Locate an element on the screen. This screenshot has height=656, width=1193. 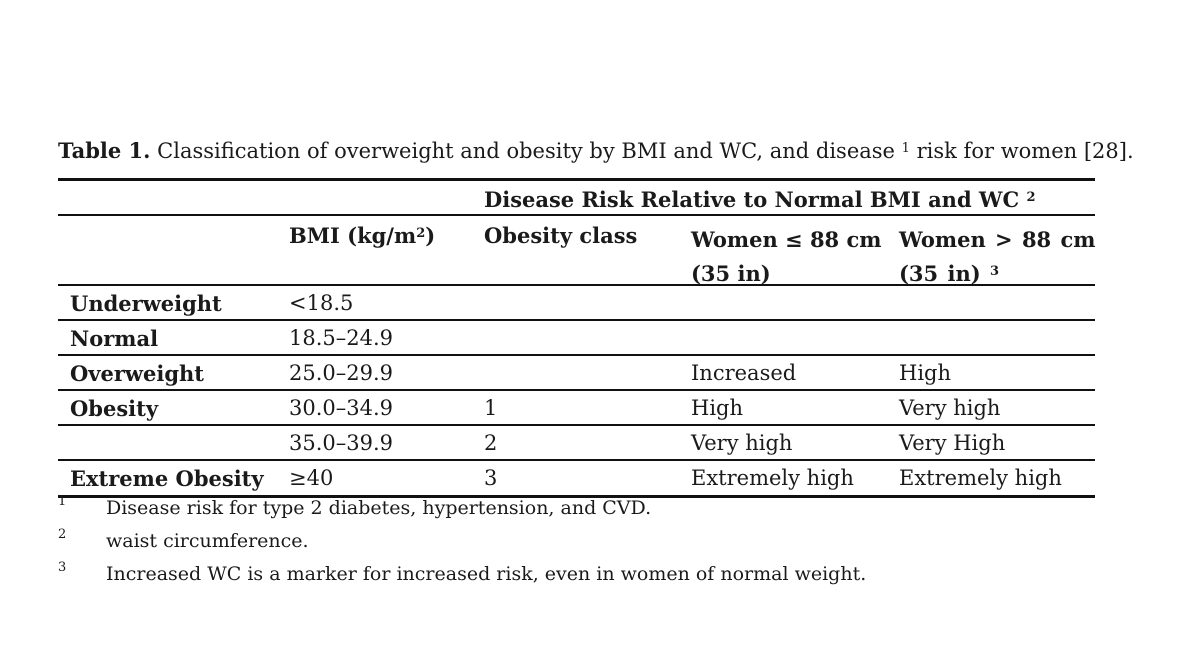
row-risk-le: Very high is located at coordinates (742, 443).